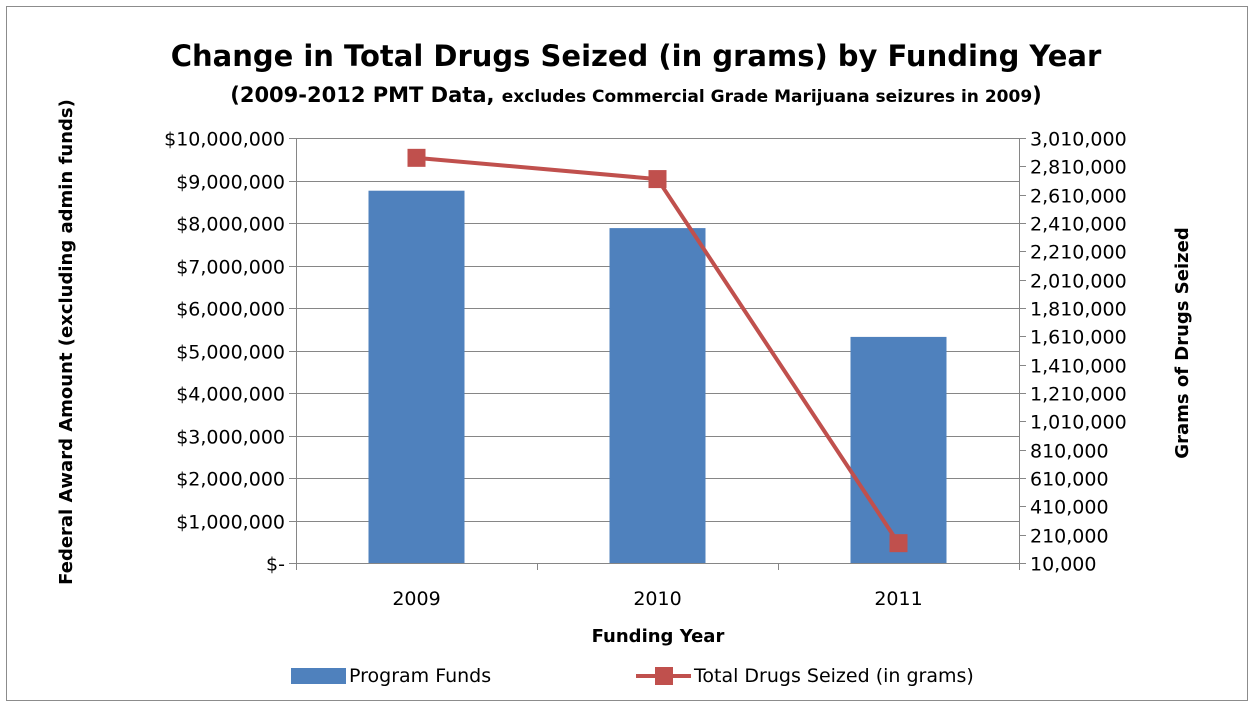 The image size is (1255, 712). What do you see at coordinates (1078, 140) in the screenshot?
I see `right-tick-label: 3,010,000` at bounding box center [1078, 140].